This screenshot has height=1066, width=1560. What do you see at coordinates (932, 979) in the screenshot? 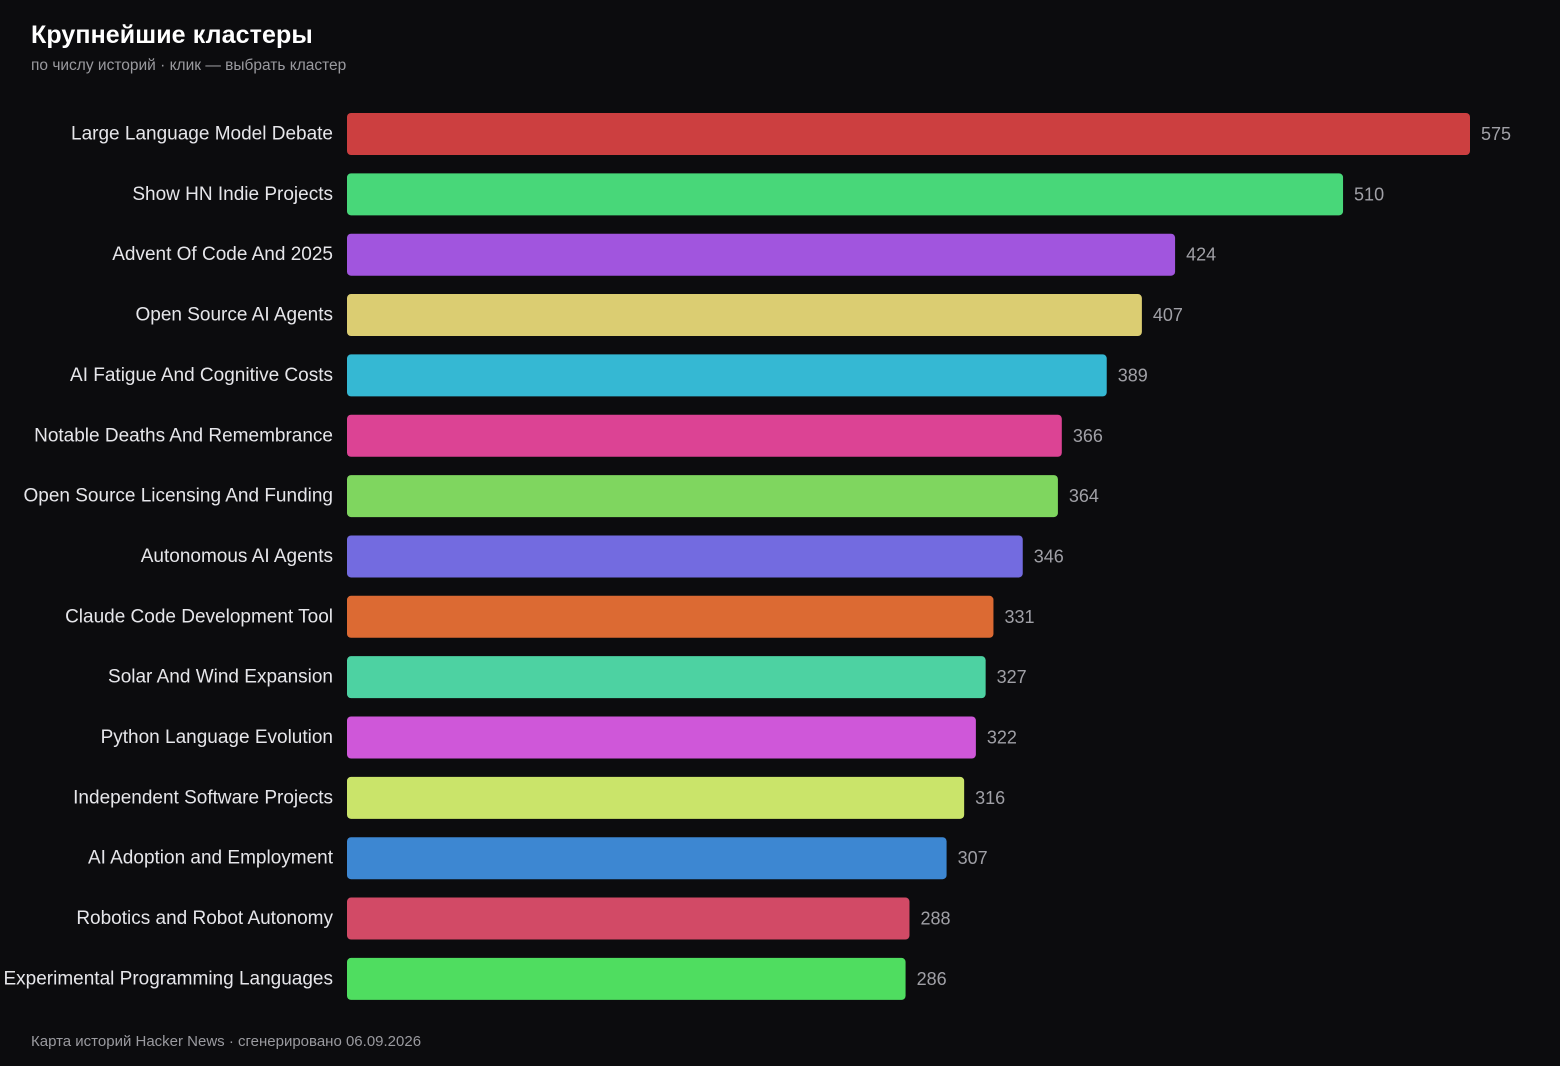
I see `value-label: 286` at bounding box center [932, 979].